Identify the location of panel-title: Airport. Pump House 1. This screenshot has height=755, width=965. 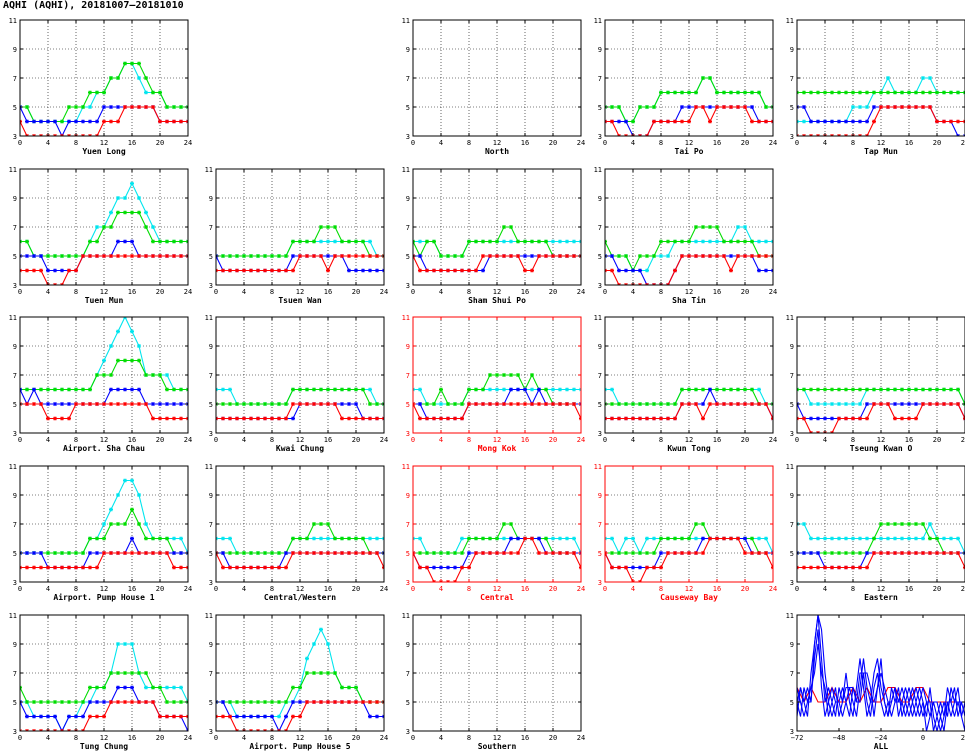
(103, 597).